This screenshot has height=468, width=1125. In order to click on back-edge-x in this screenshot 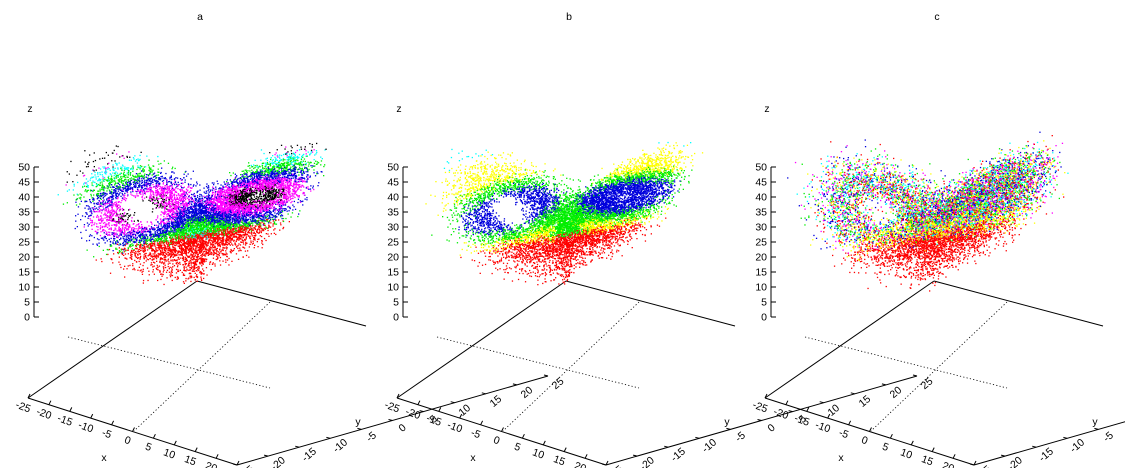, I will do `click(112, 339)`.